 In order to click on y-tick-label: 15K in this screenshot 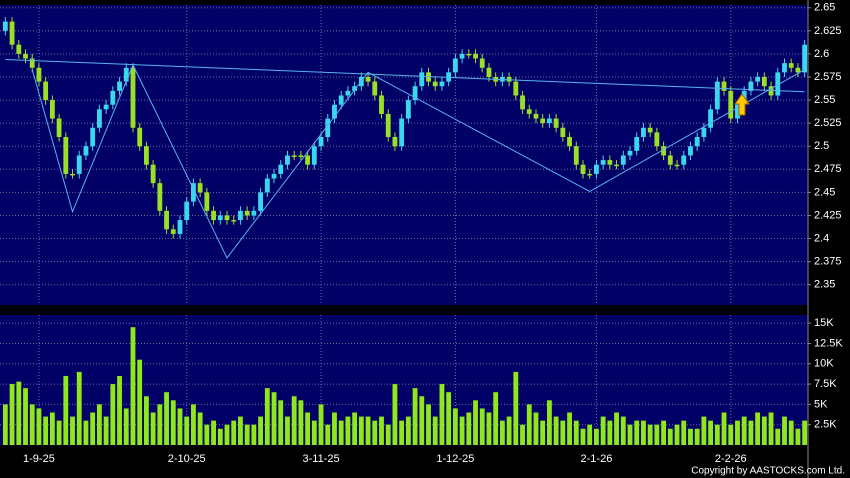, I will do `click(824, 323)`.